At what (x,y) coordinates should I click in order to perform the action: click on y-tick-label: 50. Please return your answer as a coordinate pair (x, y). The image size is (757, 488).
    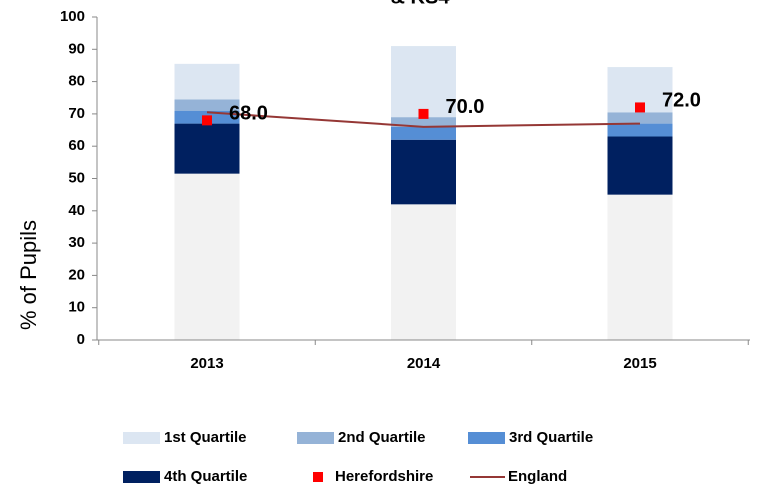
    Looking at the image, I should click on (76, 177).